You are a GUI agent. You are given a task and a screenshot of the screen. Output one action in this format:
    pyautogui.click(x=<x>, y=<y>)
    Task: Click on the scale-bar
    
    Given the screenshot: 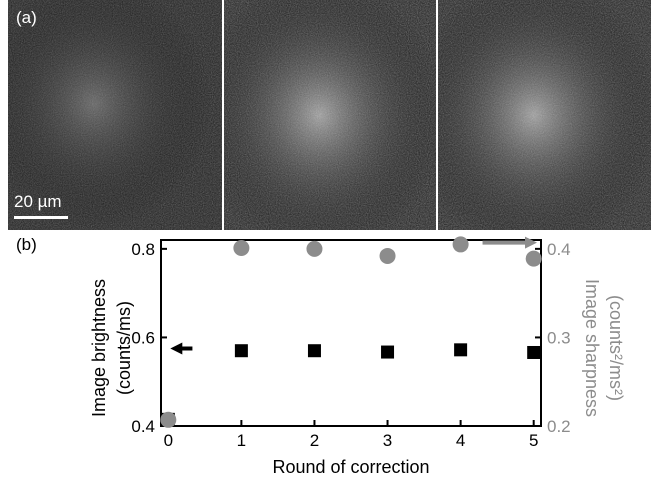 What is the action you would take?
    pyautogui.click(x=41, y=217)
    